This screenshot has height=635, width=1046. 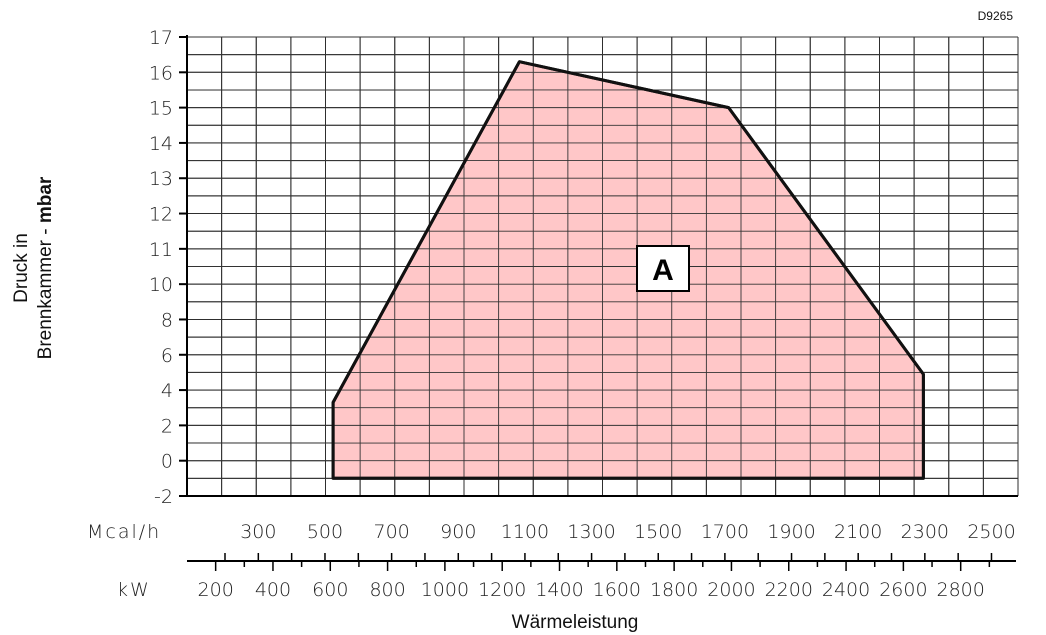 I want to click on kw-tick-label: 1000, so click(x=445, y=590).